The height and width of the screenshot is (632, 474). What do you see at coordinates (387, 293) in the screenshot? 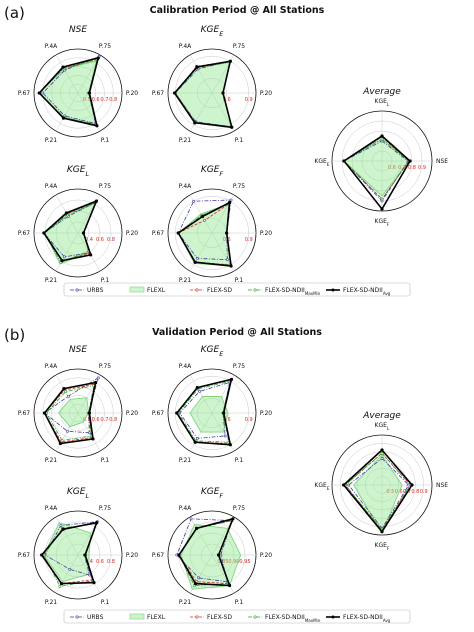
I see `legend-label-sub: Avg` at bounding box center [387, 293].